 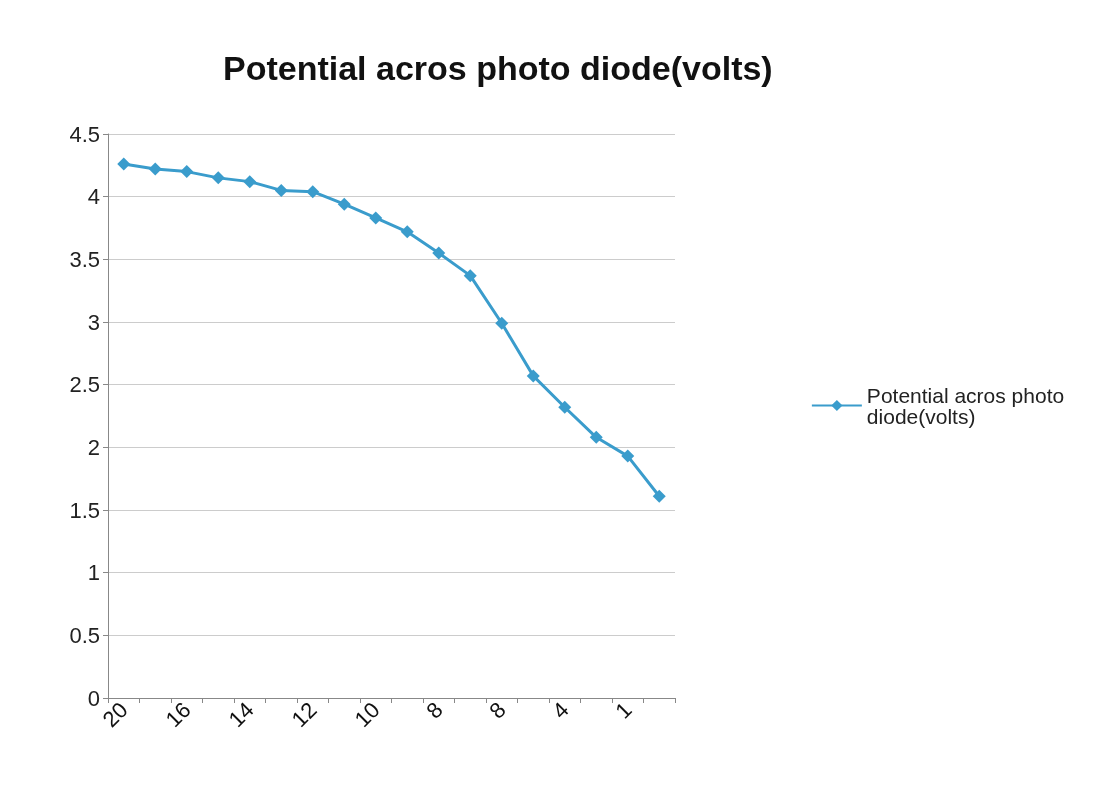 What do you see at coordinates (93, 197) in the screenshot?
I see `y-tick-label: 4` at bounding box center [93, 197].